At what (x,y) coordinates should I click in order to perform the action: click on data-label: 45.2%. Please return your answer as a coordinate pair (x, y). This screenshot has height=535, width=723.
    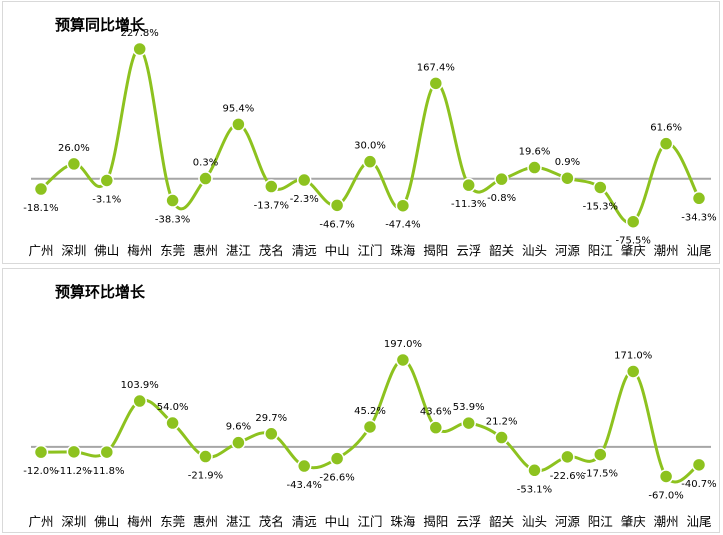
    Looking at the image, I should click on (370, 411).